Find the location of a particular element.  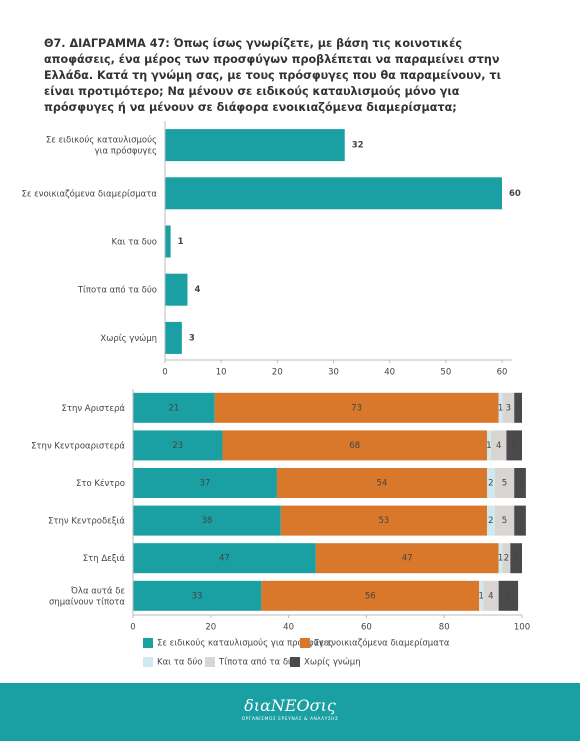

logo: διαΝΕΟσις is located at coordinates (290, 705).